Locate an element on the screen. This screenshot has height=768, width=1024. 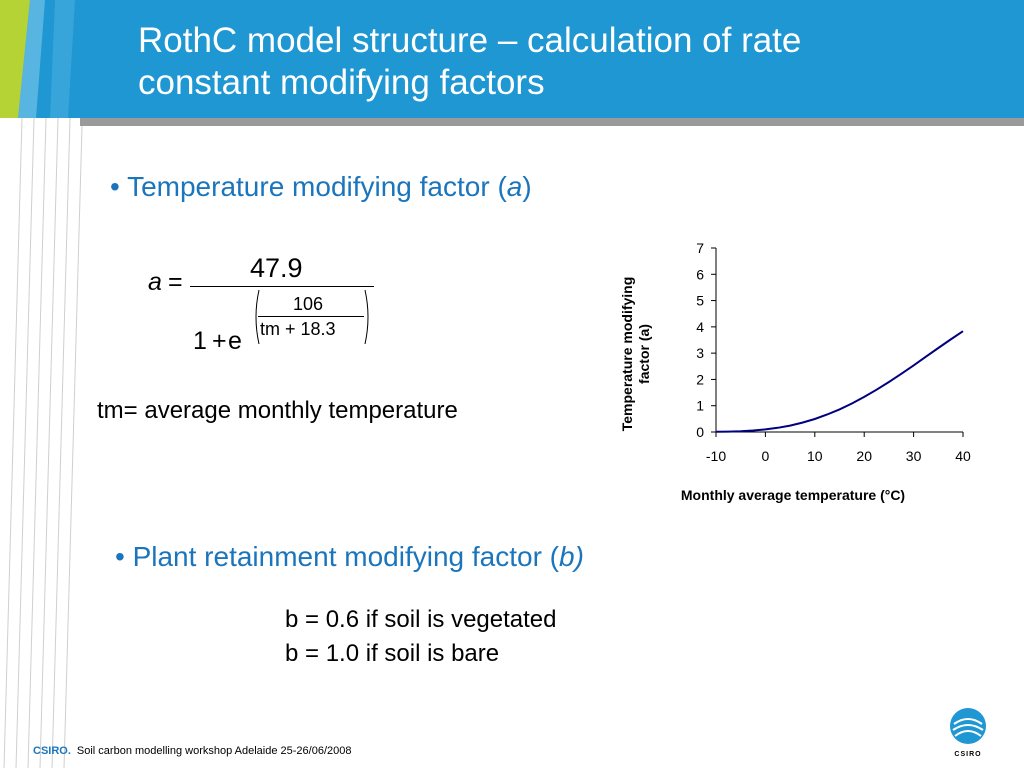
formula-e: e is located at coordinates (235, 341).